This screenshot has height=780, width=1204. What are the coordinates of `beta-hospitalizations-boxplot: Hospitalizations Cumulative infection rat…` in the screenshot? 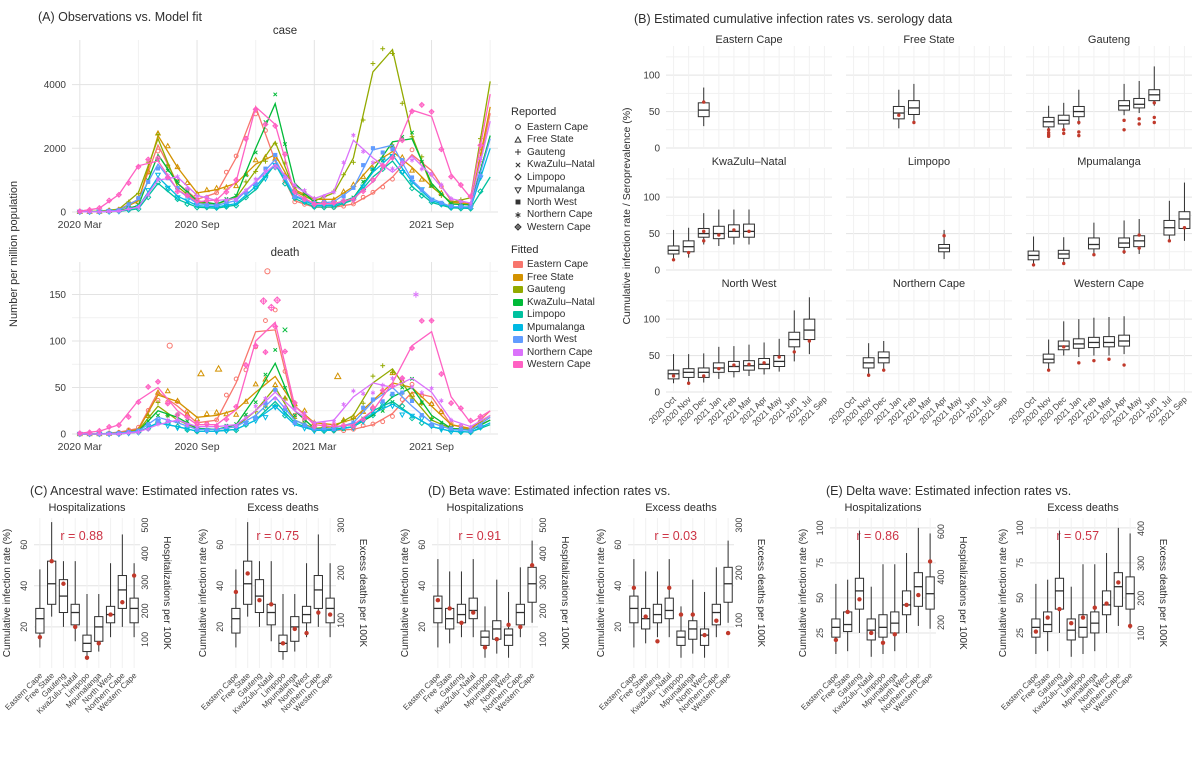 It's located at (485, 609).